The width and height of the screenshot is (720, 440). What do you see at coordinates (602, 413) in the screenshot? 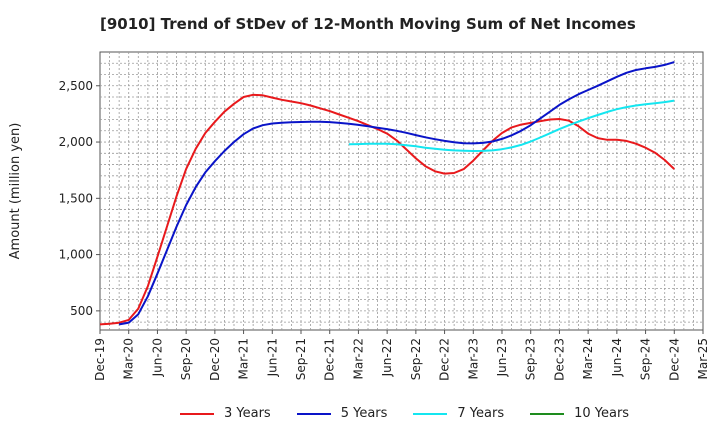
I see `legend-label: 10 Years` at bounding box center [602, 413].